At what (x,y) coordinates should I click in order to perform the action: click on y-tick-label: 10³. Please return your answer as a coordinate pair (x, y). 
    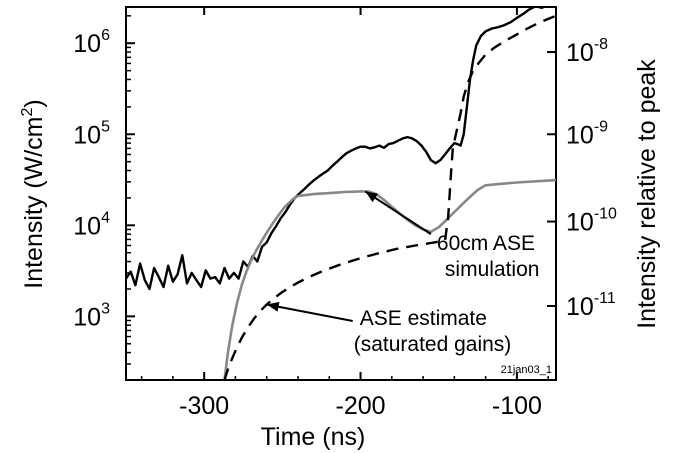
    Looking at the image, I should click on (91, 315).